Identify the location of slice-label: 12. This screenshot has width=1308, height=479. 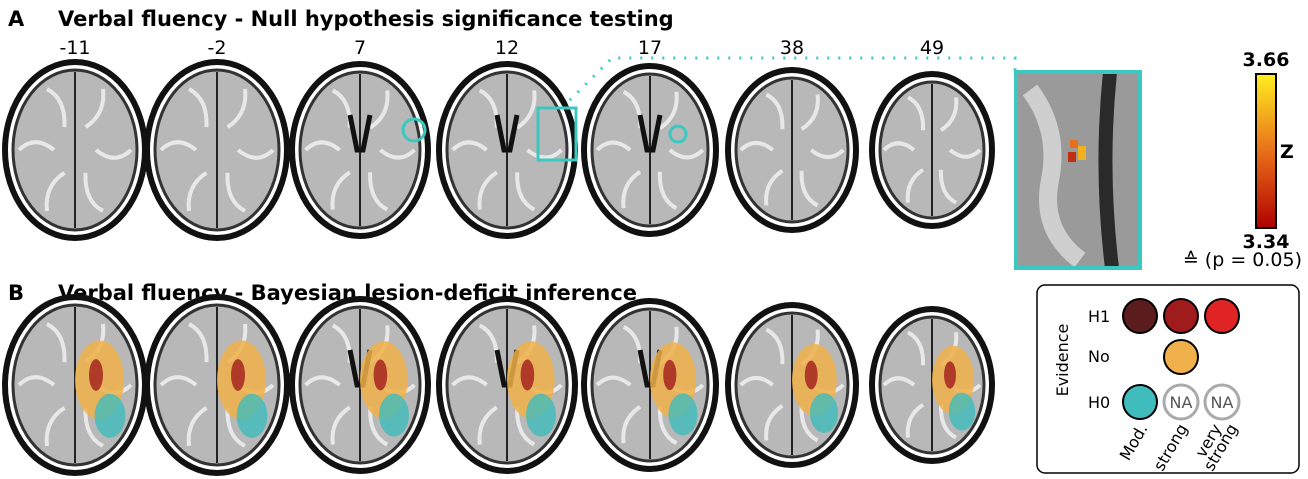
(507, 48).